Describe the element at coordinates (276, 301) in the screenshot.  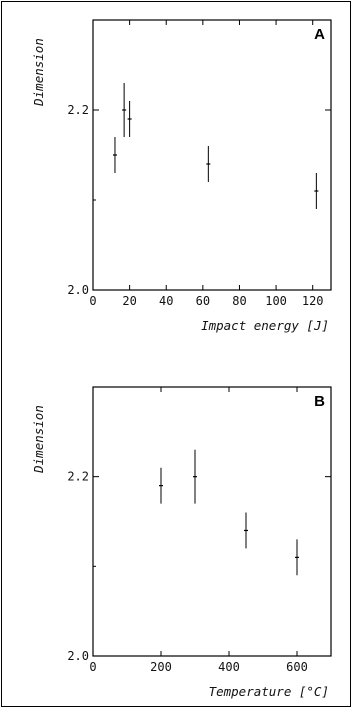
I see `x-tick-label: 100` at that location.